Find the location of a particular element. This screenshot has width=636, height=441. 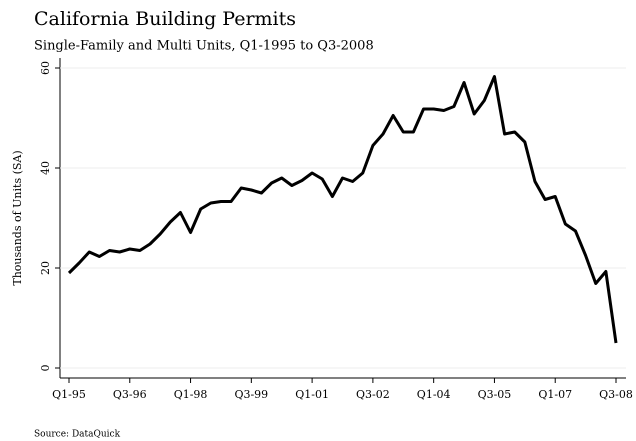

x-tick-label: Q3-99 is located at coordinates (251, 394).